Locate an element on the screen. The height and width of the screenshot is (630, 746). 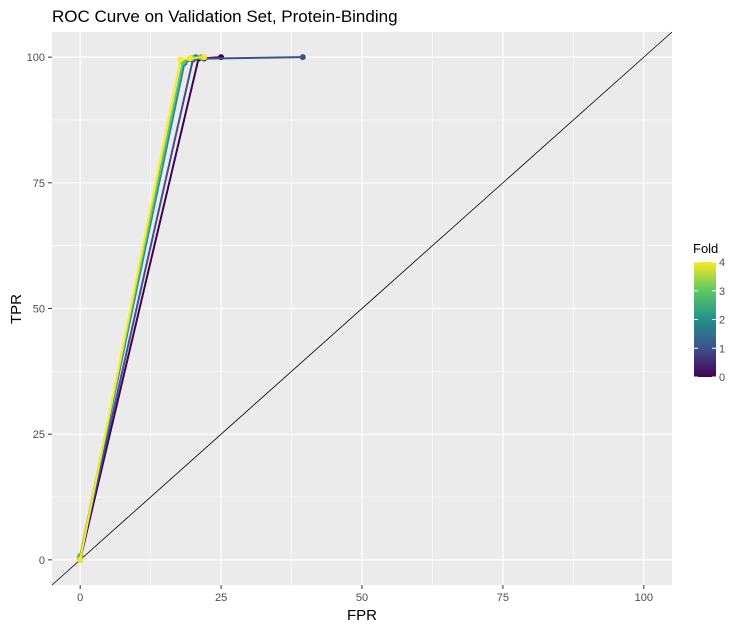
y-tick-label: 0 is located at coordinates (42, 561).